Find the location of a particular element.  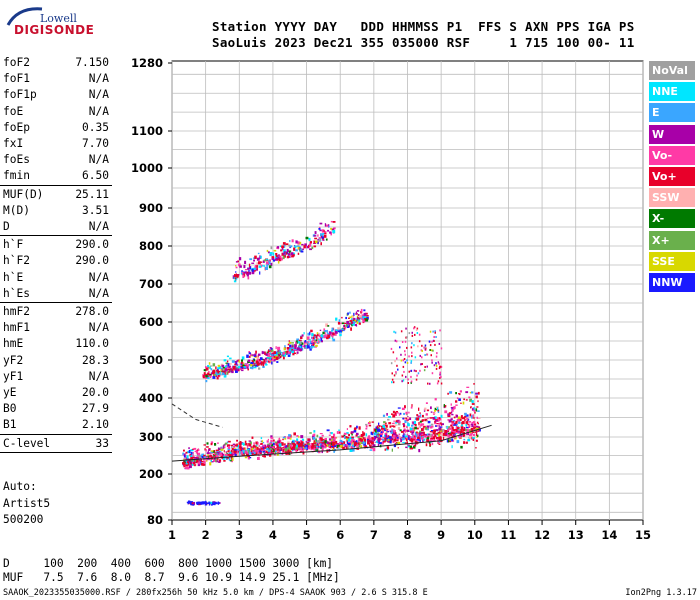

x-tick-label: 12 is located at coordinates (542, 535).